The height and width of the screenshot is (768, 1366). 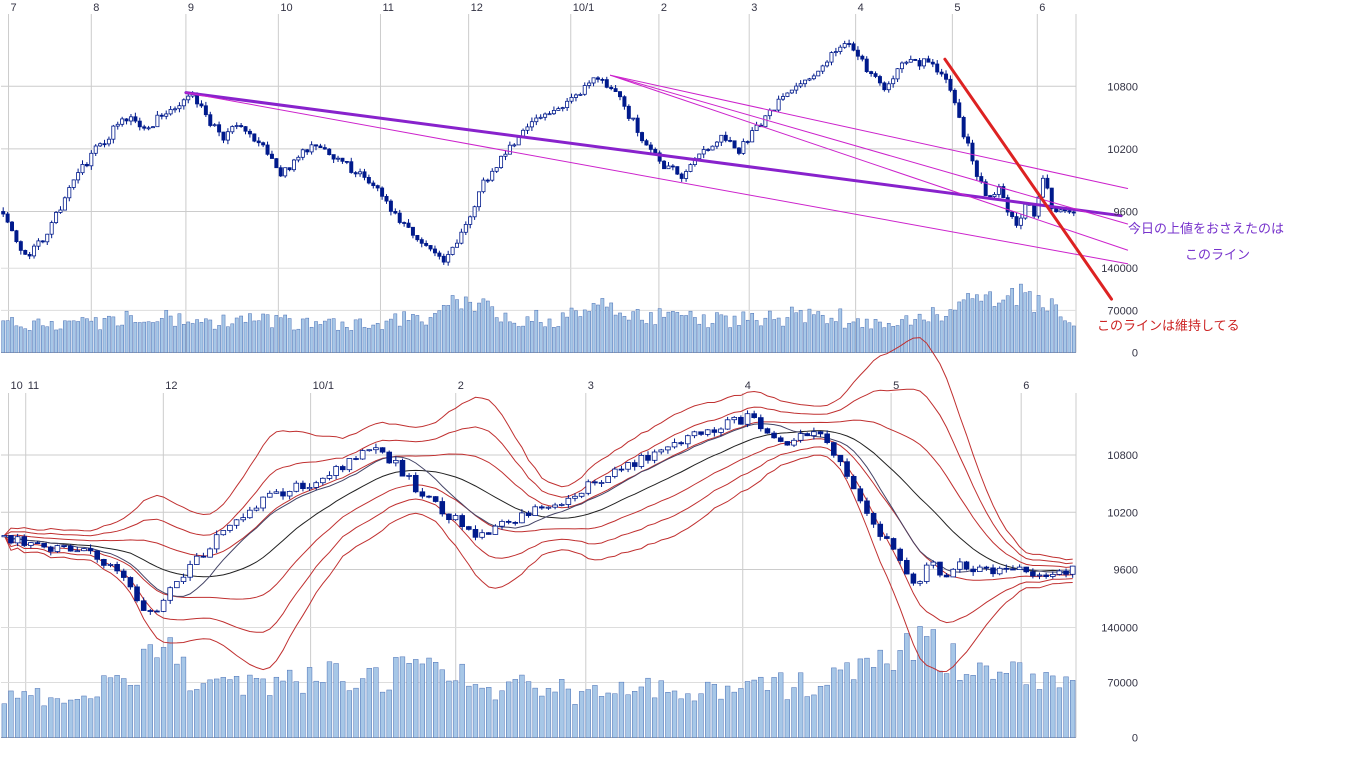 I want to click on x-axis-label: 7, so click(x=14, y=8).